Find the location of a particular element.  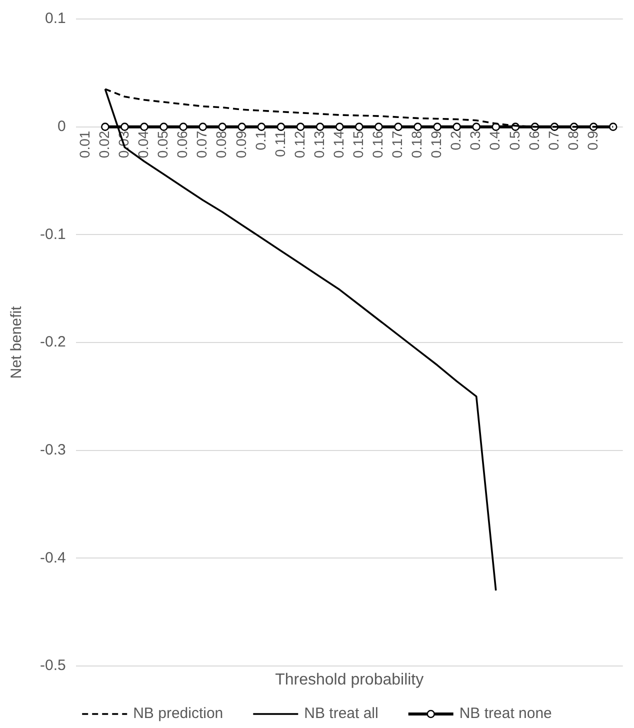

x-tick-label: 0.02 is located at coordinates (104, 144).